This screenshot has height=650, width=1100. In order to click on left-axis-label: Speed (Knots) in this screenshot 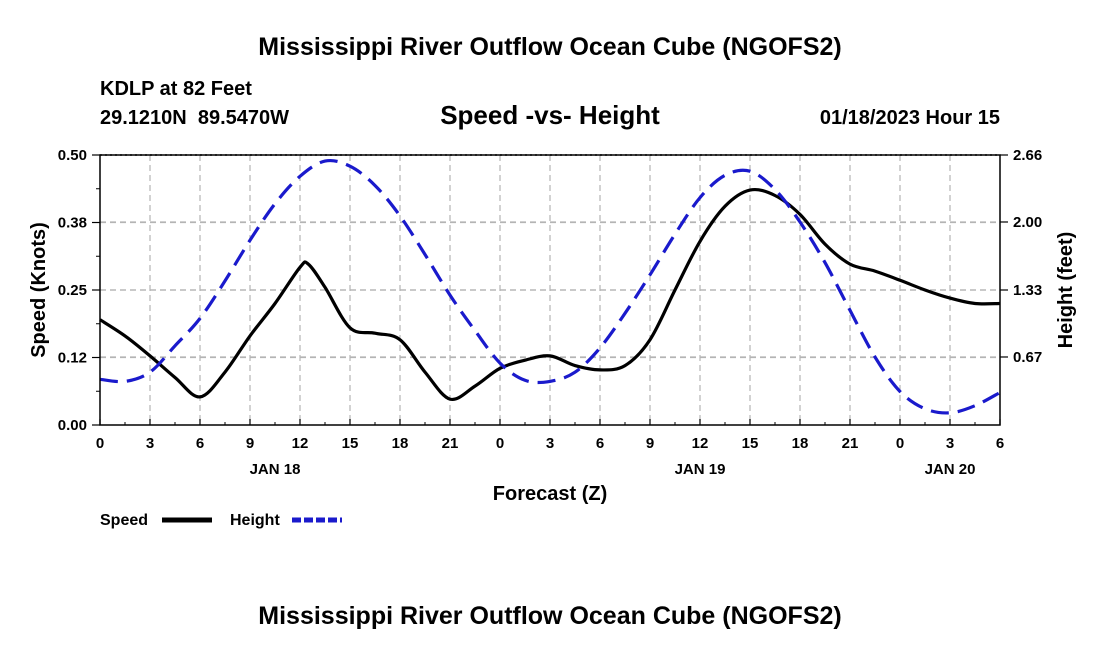, I will do `click(39, 290)`.